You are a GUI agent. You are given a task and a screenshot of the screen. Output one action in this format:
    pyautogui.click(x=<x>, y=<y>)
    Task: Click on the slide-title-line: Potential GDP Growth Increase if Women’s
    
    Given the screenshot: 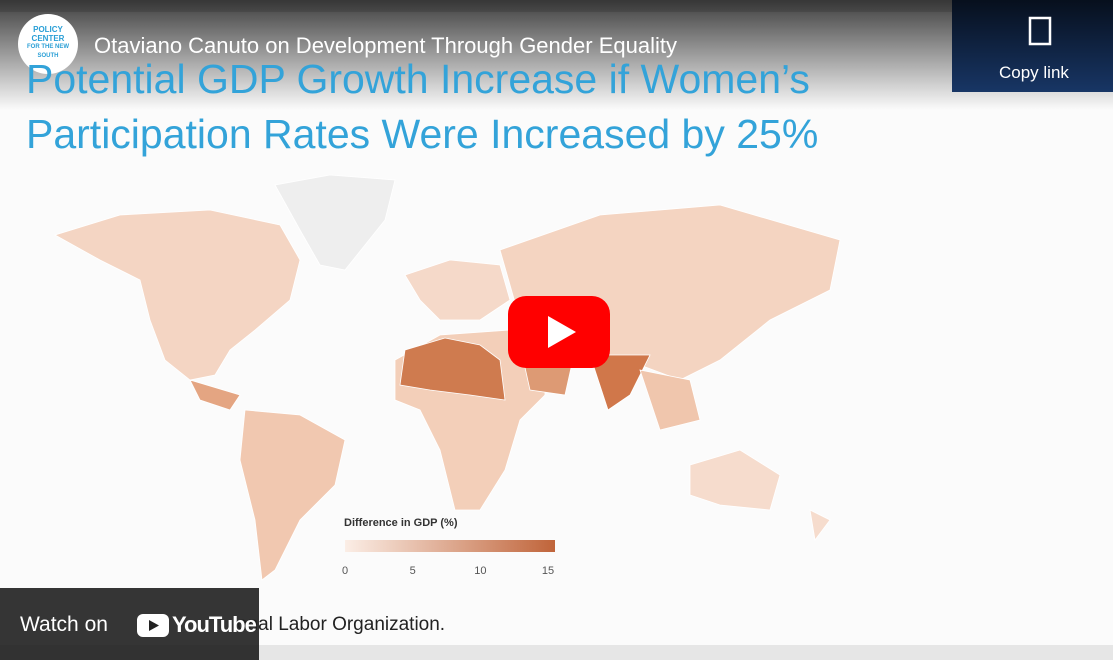 What is the action you would take?
    pyautogui.click(x=418, y=79)
    